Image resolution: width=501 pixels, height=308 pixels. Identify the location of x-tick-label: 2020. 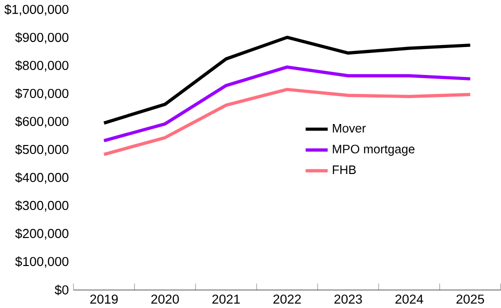
(165, 299).